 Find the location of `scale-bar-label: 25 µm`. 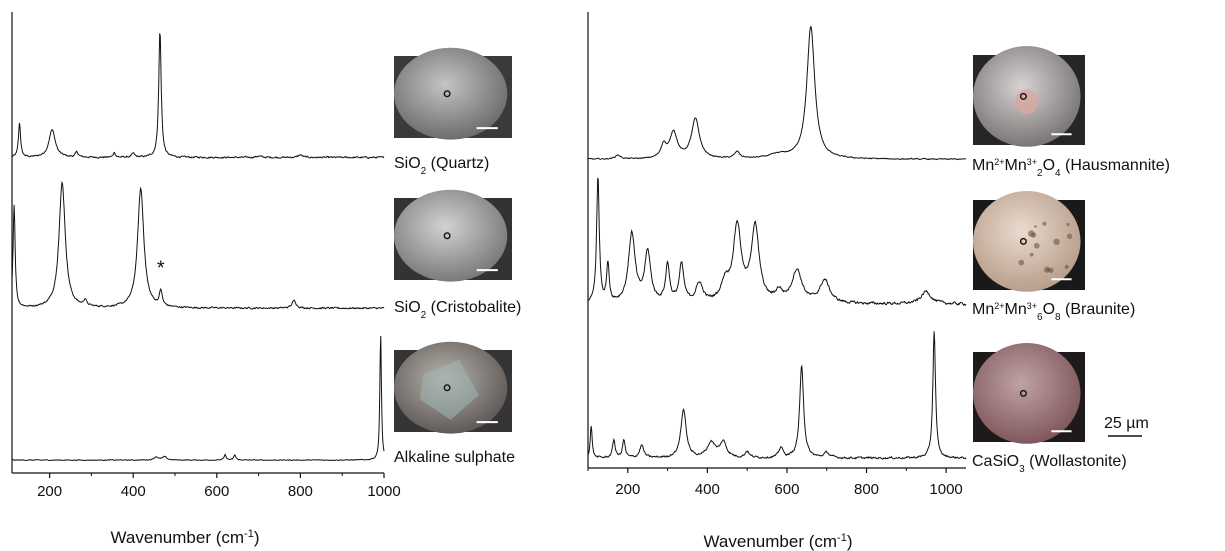

scale-bar-label: 25 µm is located at coordinates (1126, 423).